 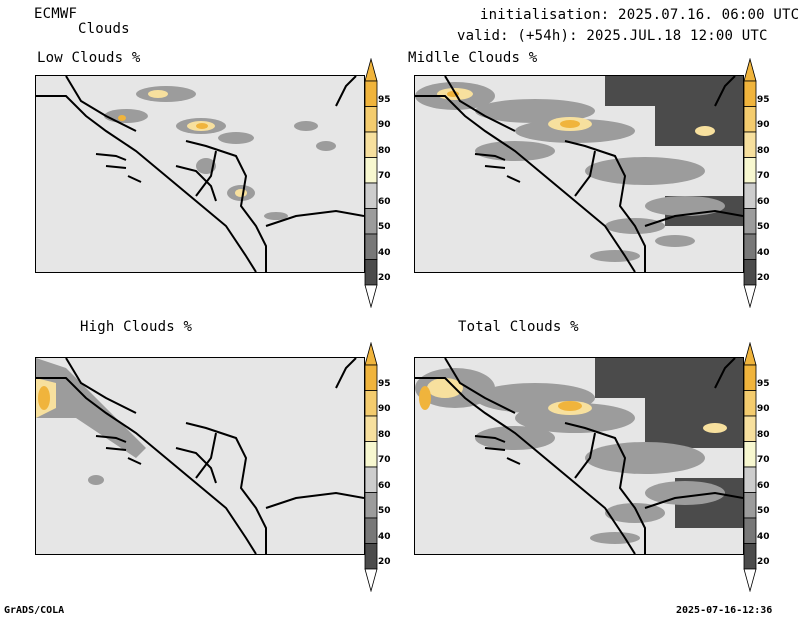 I want to click on map-low-clouds, so click(x=200, y=174).